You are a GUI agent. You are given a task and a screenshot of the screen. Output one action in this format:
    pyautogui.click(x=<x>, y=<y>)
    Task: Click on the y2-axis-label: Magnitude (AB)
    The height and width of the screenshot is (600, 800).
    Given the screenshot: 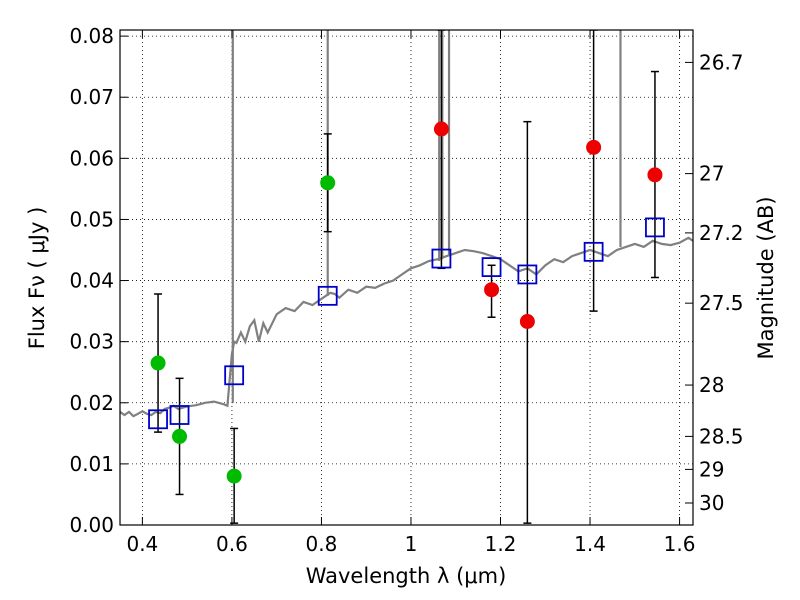 What is the action you would take?
    pyautogui.click(x=766, y=277)
    